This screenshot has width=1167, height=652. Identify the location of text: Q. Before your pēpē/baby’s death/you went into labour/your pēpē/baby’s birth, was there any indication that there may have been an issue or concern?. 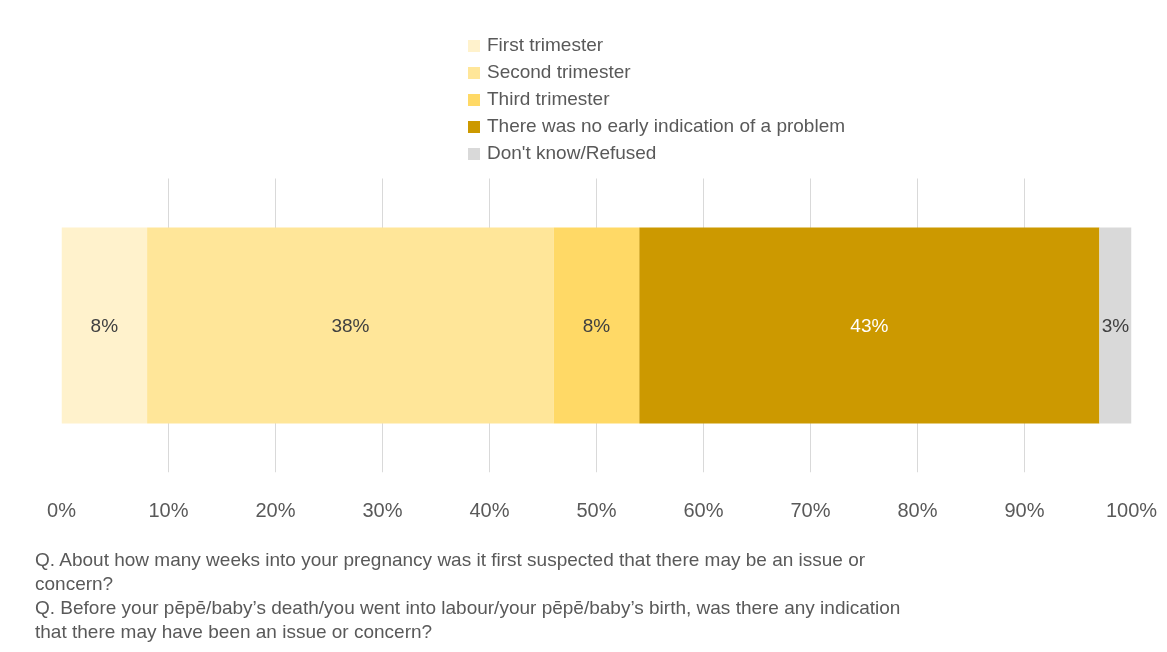
(468, 620).